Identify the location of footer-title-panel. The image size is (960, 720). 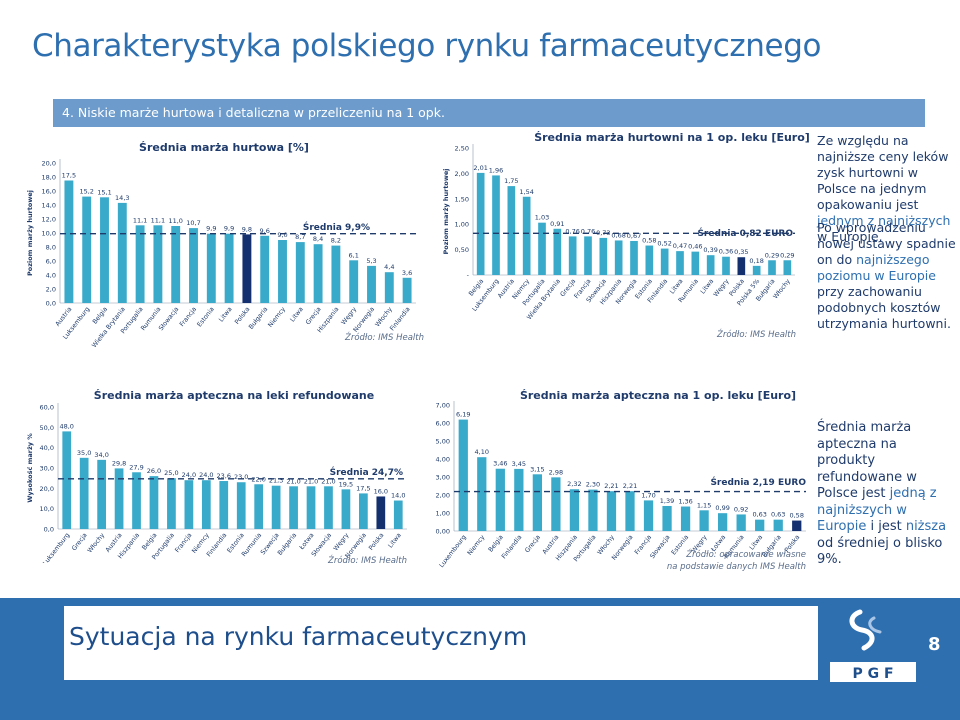
(441, 643).